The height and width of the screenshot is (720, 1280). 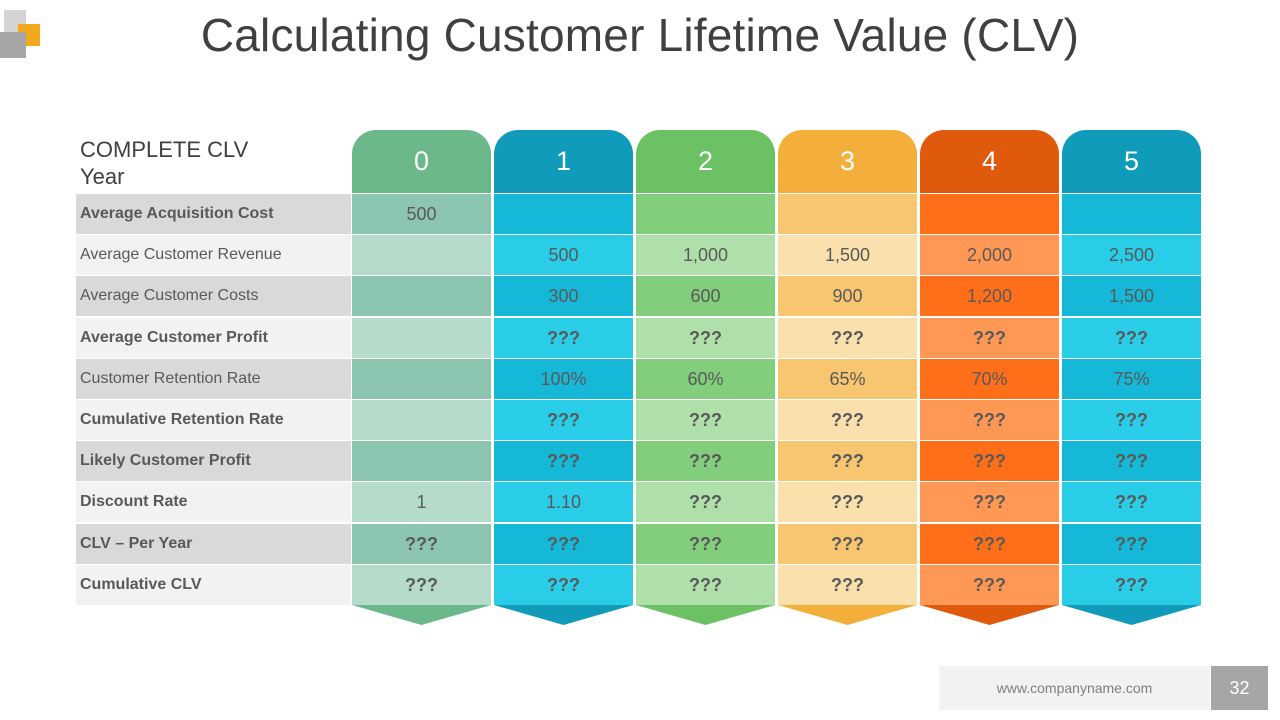 I want to click on table-cell: 1.10, so click(x=563, y=502).